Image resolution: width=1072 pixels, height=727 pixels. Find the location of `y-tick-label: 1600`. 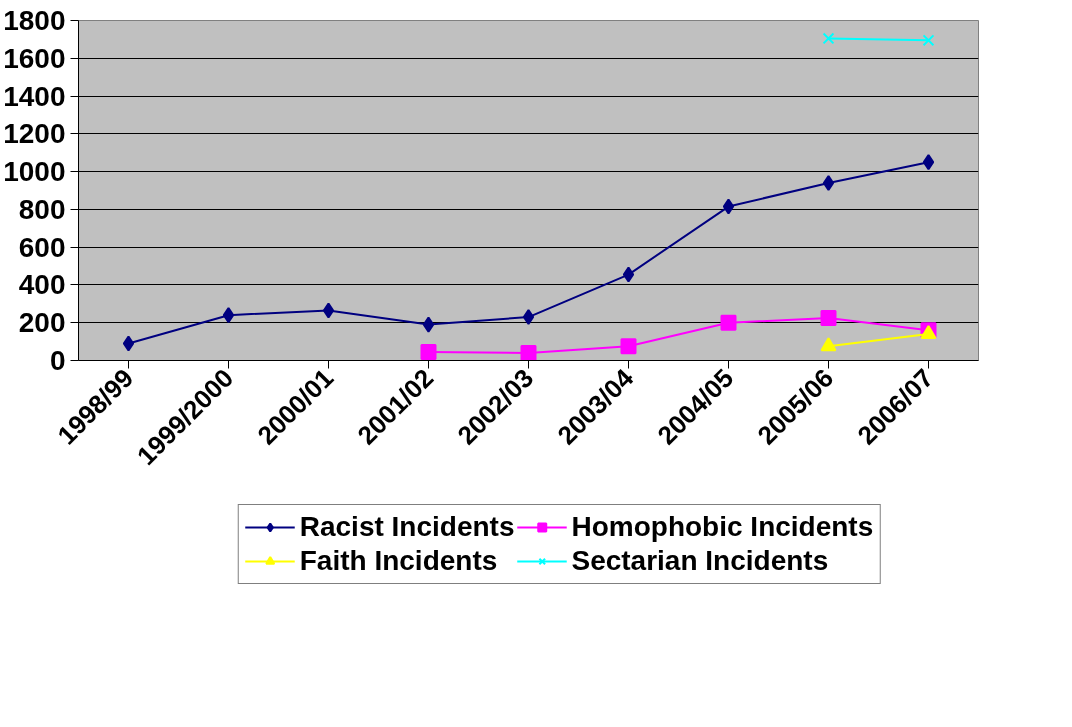

y-tick-label: 1600 is located at coordinates (34, 58).